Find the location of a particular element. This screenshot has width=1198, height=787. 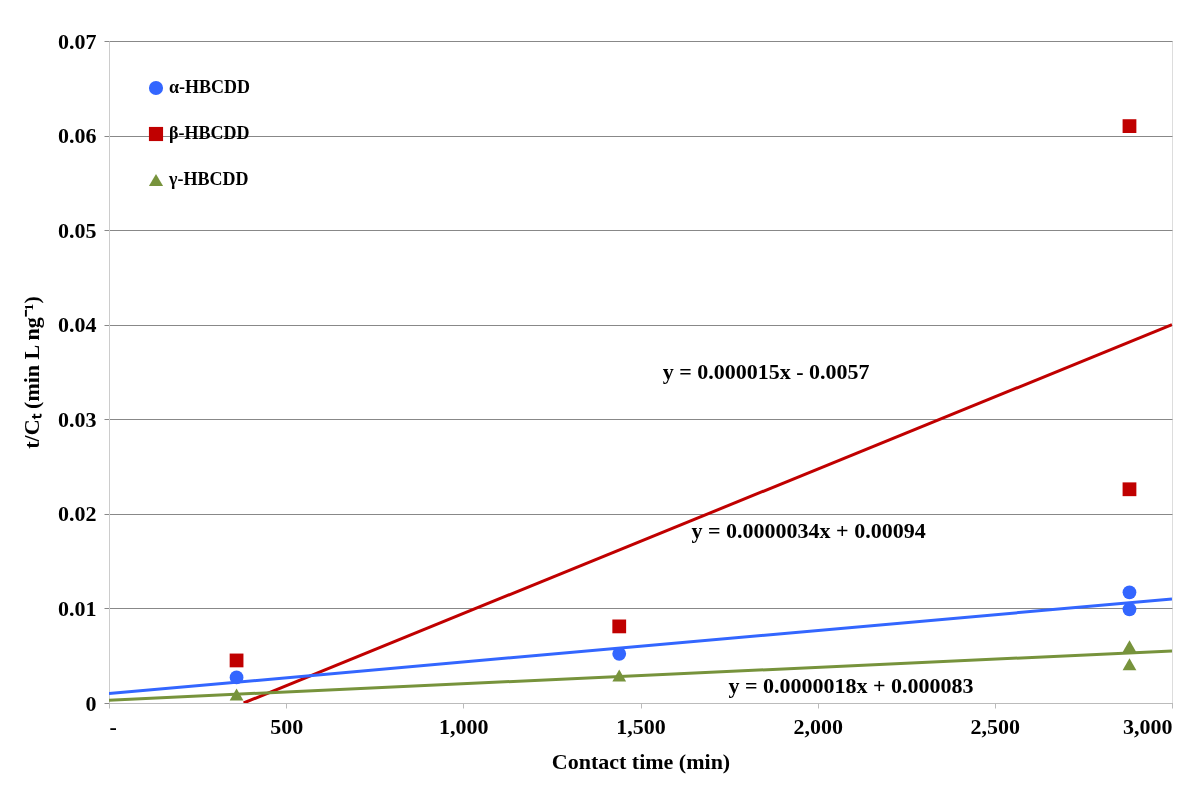

x-tick-label: 2,500 is located at coordinates (995, 726).